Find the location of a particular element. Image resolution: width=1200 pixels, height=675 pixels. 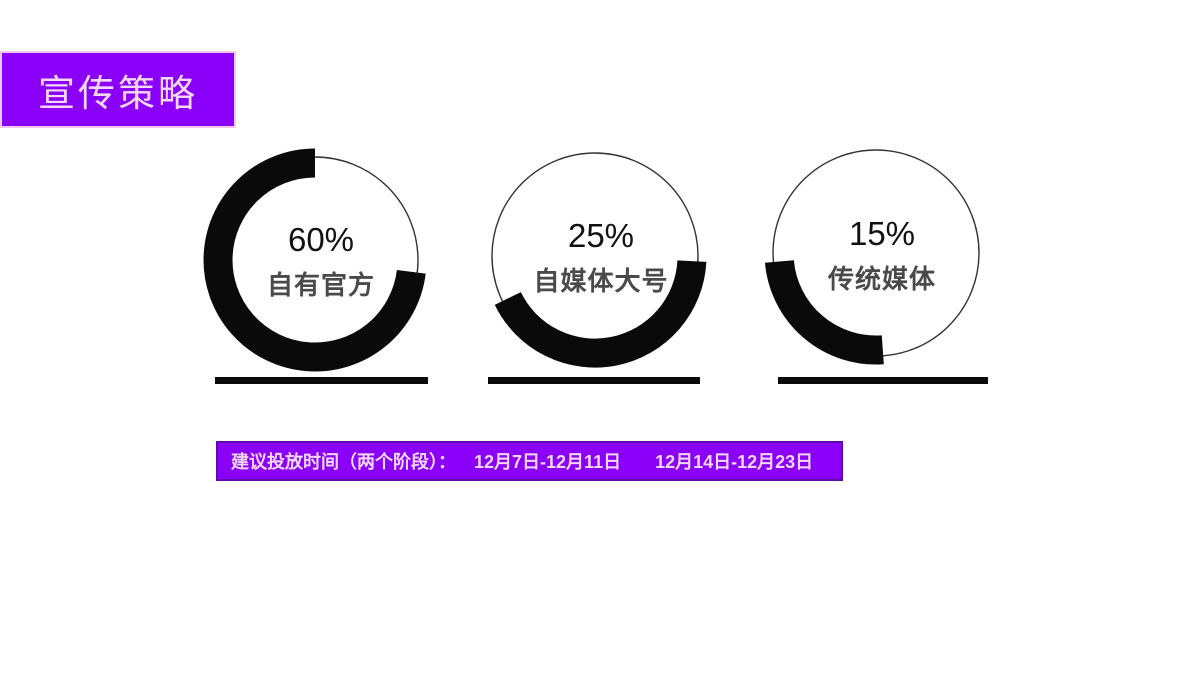

donut-chart-own-official: 60% 自有官方 is located at coordinates (315, 260).